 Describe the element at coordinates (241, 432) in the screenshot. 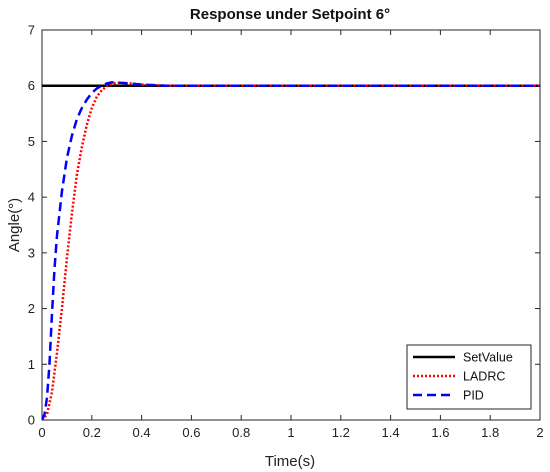

I see `x-tick-label: 0.8` at that location.